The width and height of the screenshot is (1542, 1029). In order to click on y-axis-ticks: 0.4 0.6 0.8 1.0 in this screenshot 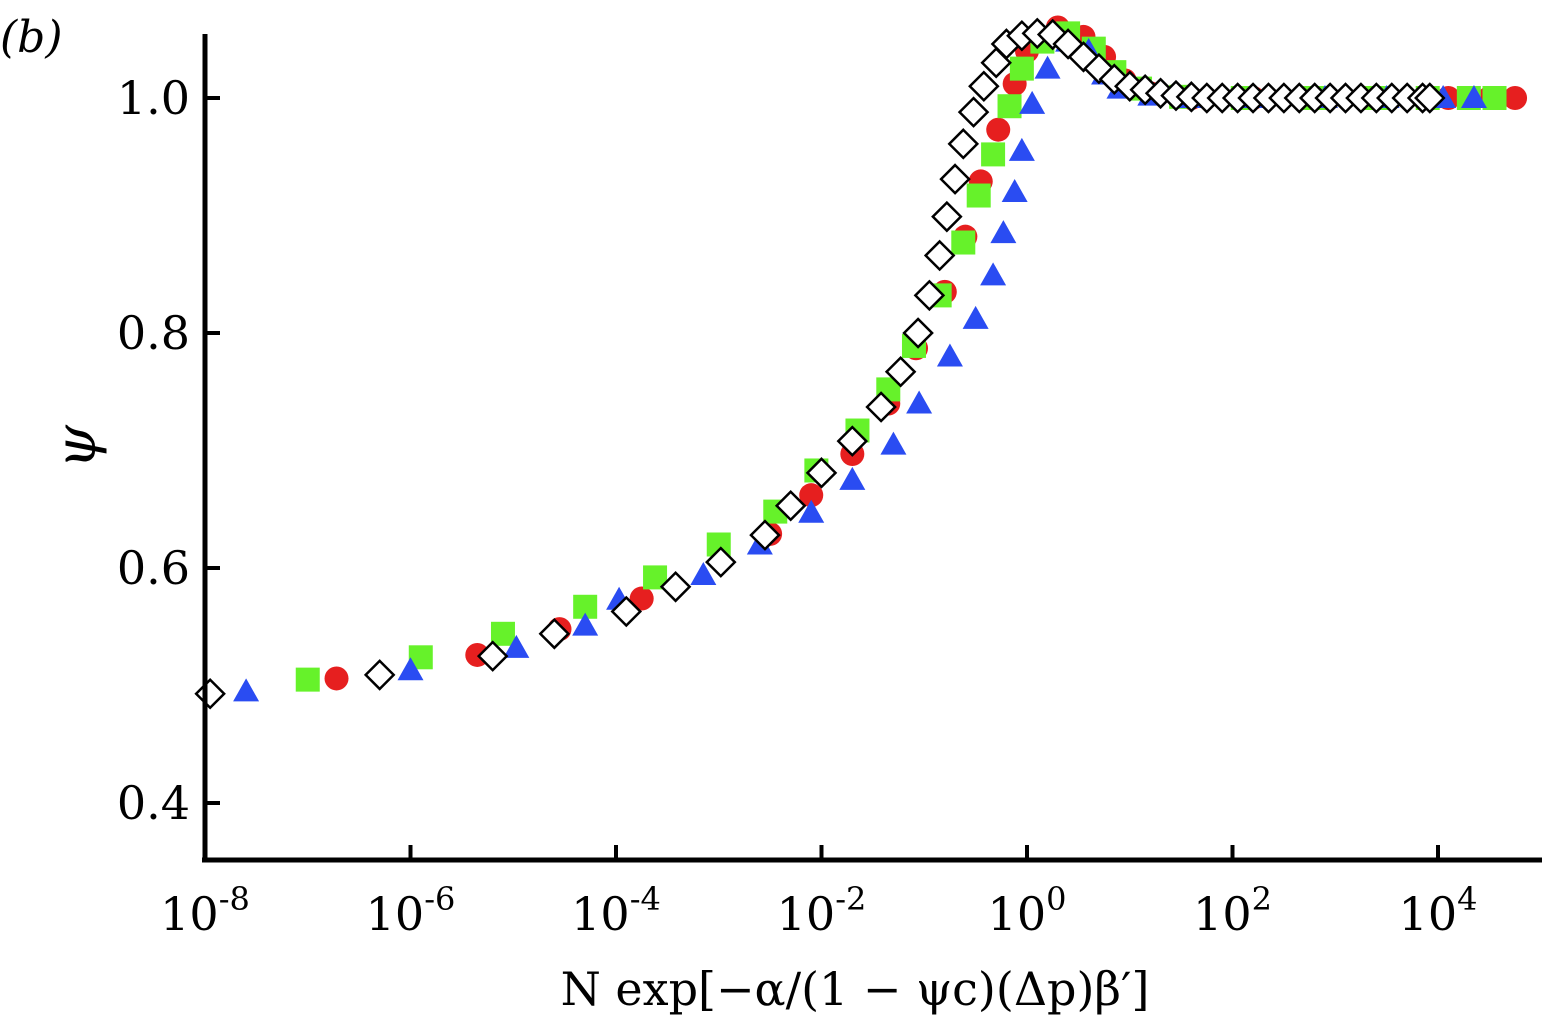, I will do `click(168, 450)`.